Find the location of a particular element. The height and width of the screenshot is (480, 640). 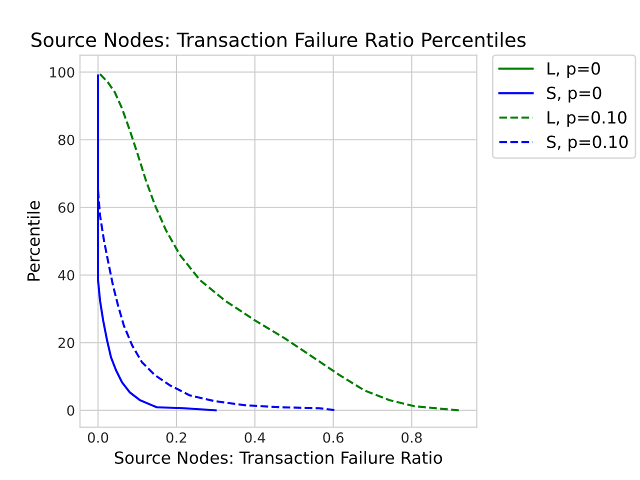

y-tick-label: 0 is located at coordinates (70, 410).